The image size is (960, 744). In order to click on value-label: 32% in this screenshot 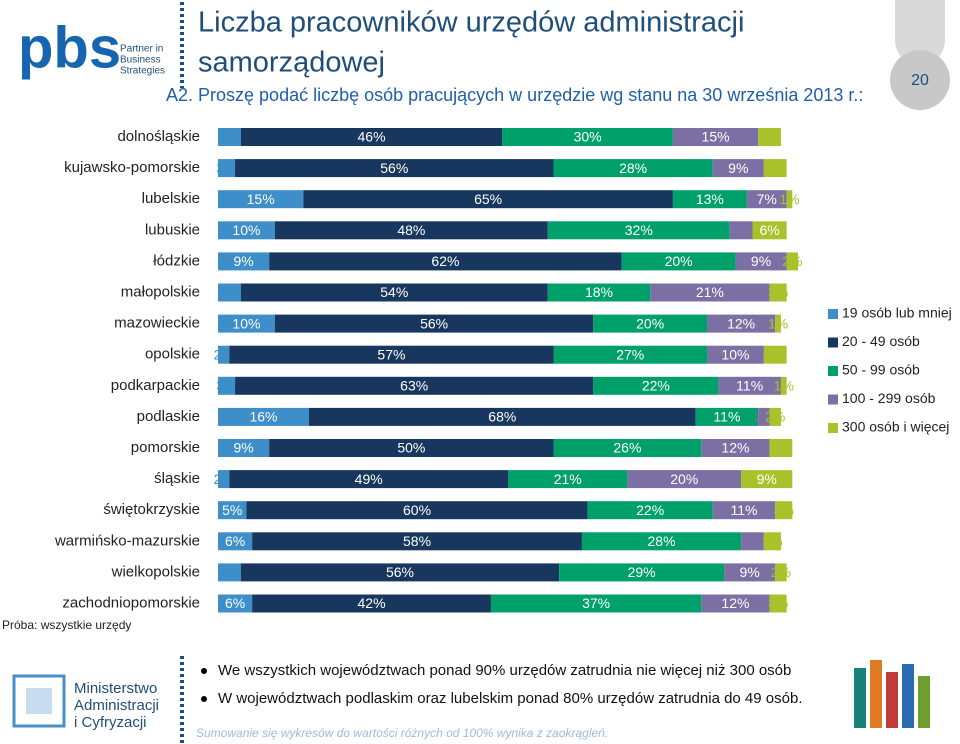, I will do `click(639, 230)`.